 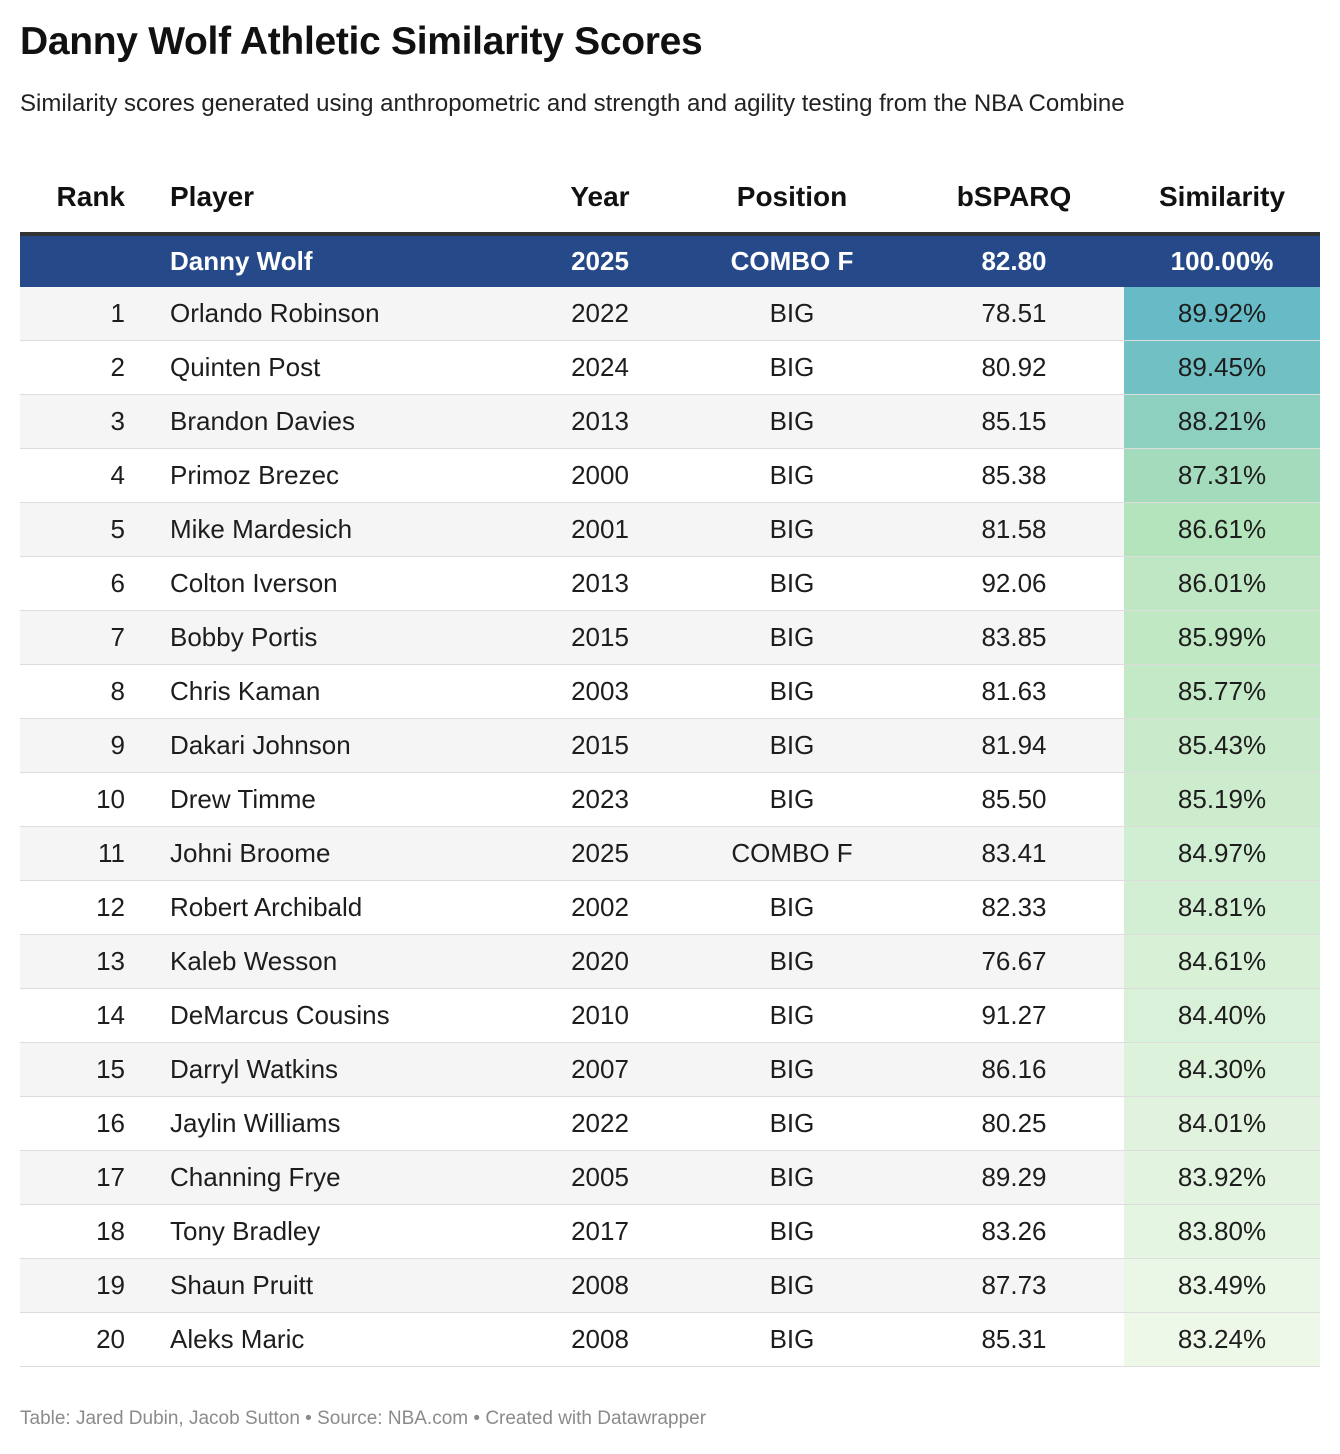 What do you see at coordinates (600, 1177) in the screenshot?
I see `year-cell: 2005` at bounding box center [600, 1177].